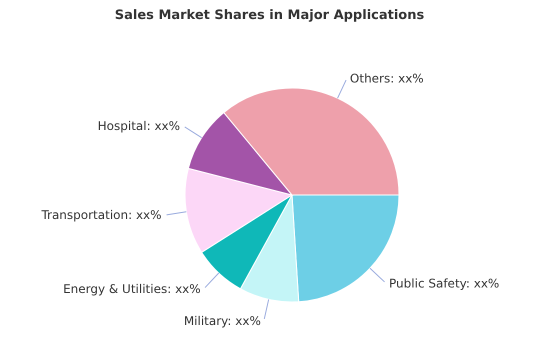 This screenshot has height=359, width=539. I want to click on slice-label: Transportation: xx%, so click(101, 215).